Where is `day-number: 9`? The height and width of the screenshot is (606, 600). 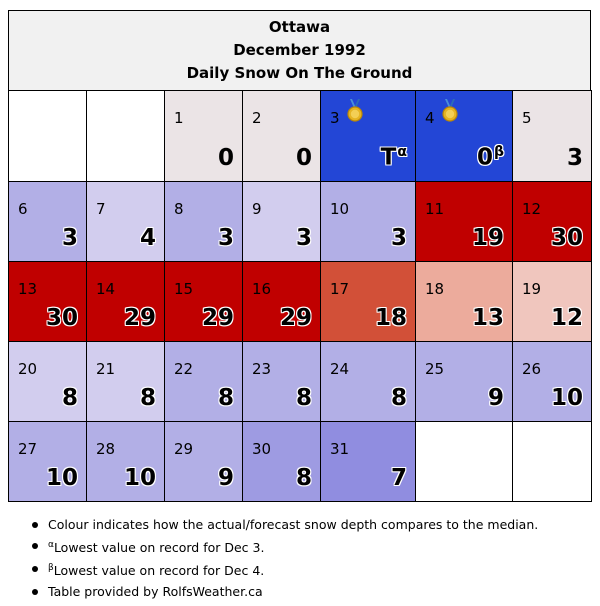
day-number: 9 is located at coordinates (257, 209).